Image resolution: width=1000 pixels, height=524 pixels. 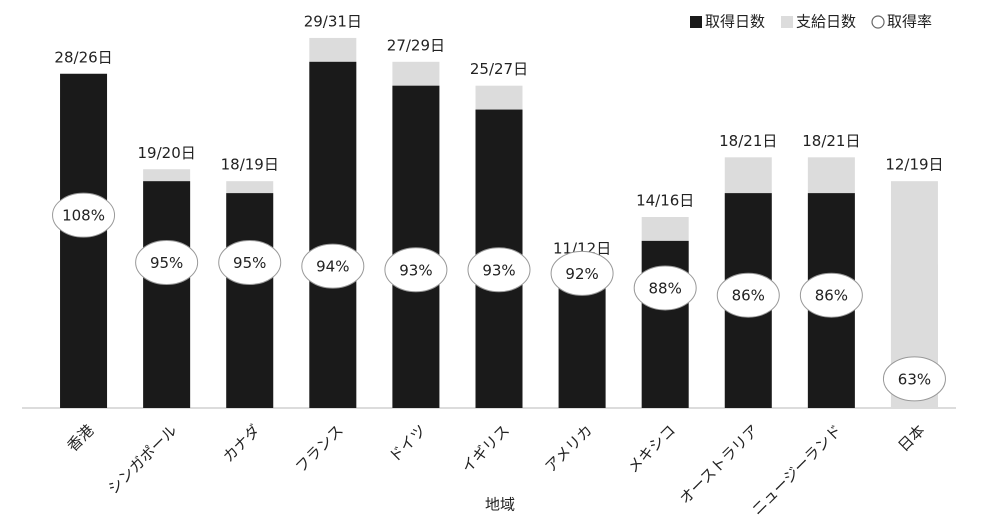 What do you see at coordinates (250, 165) in the screenshot?
I see `bar-label: 18/19日` at bounding box center [250, 165].